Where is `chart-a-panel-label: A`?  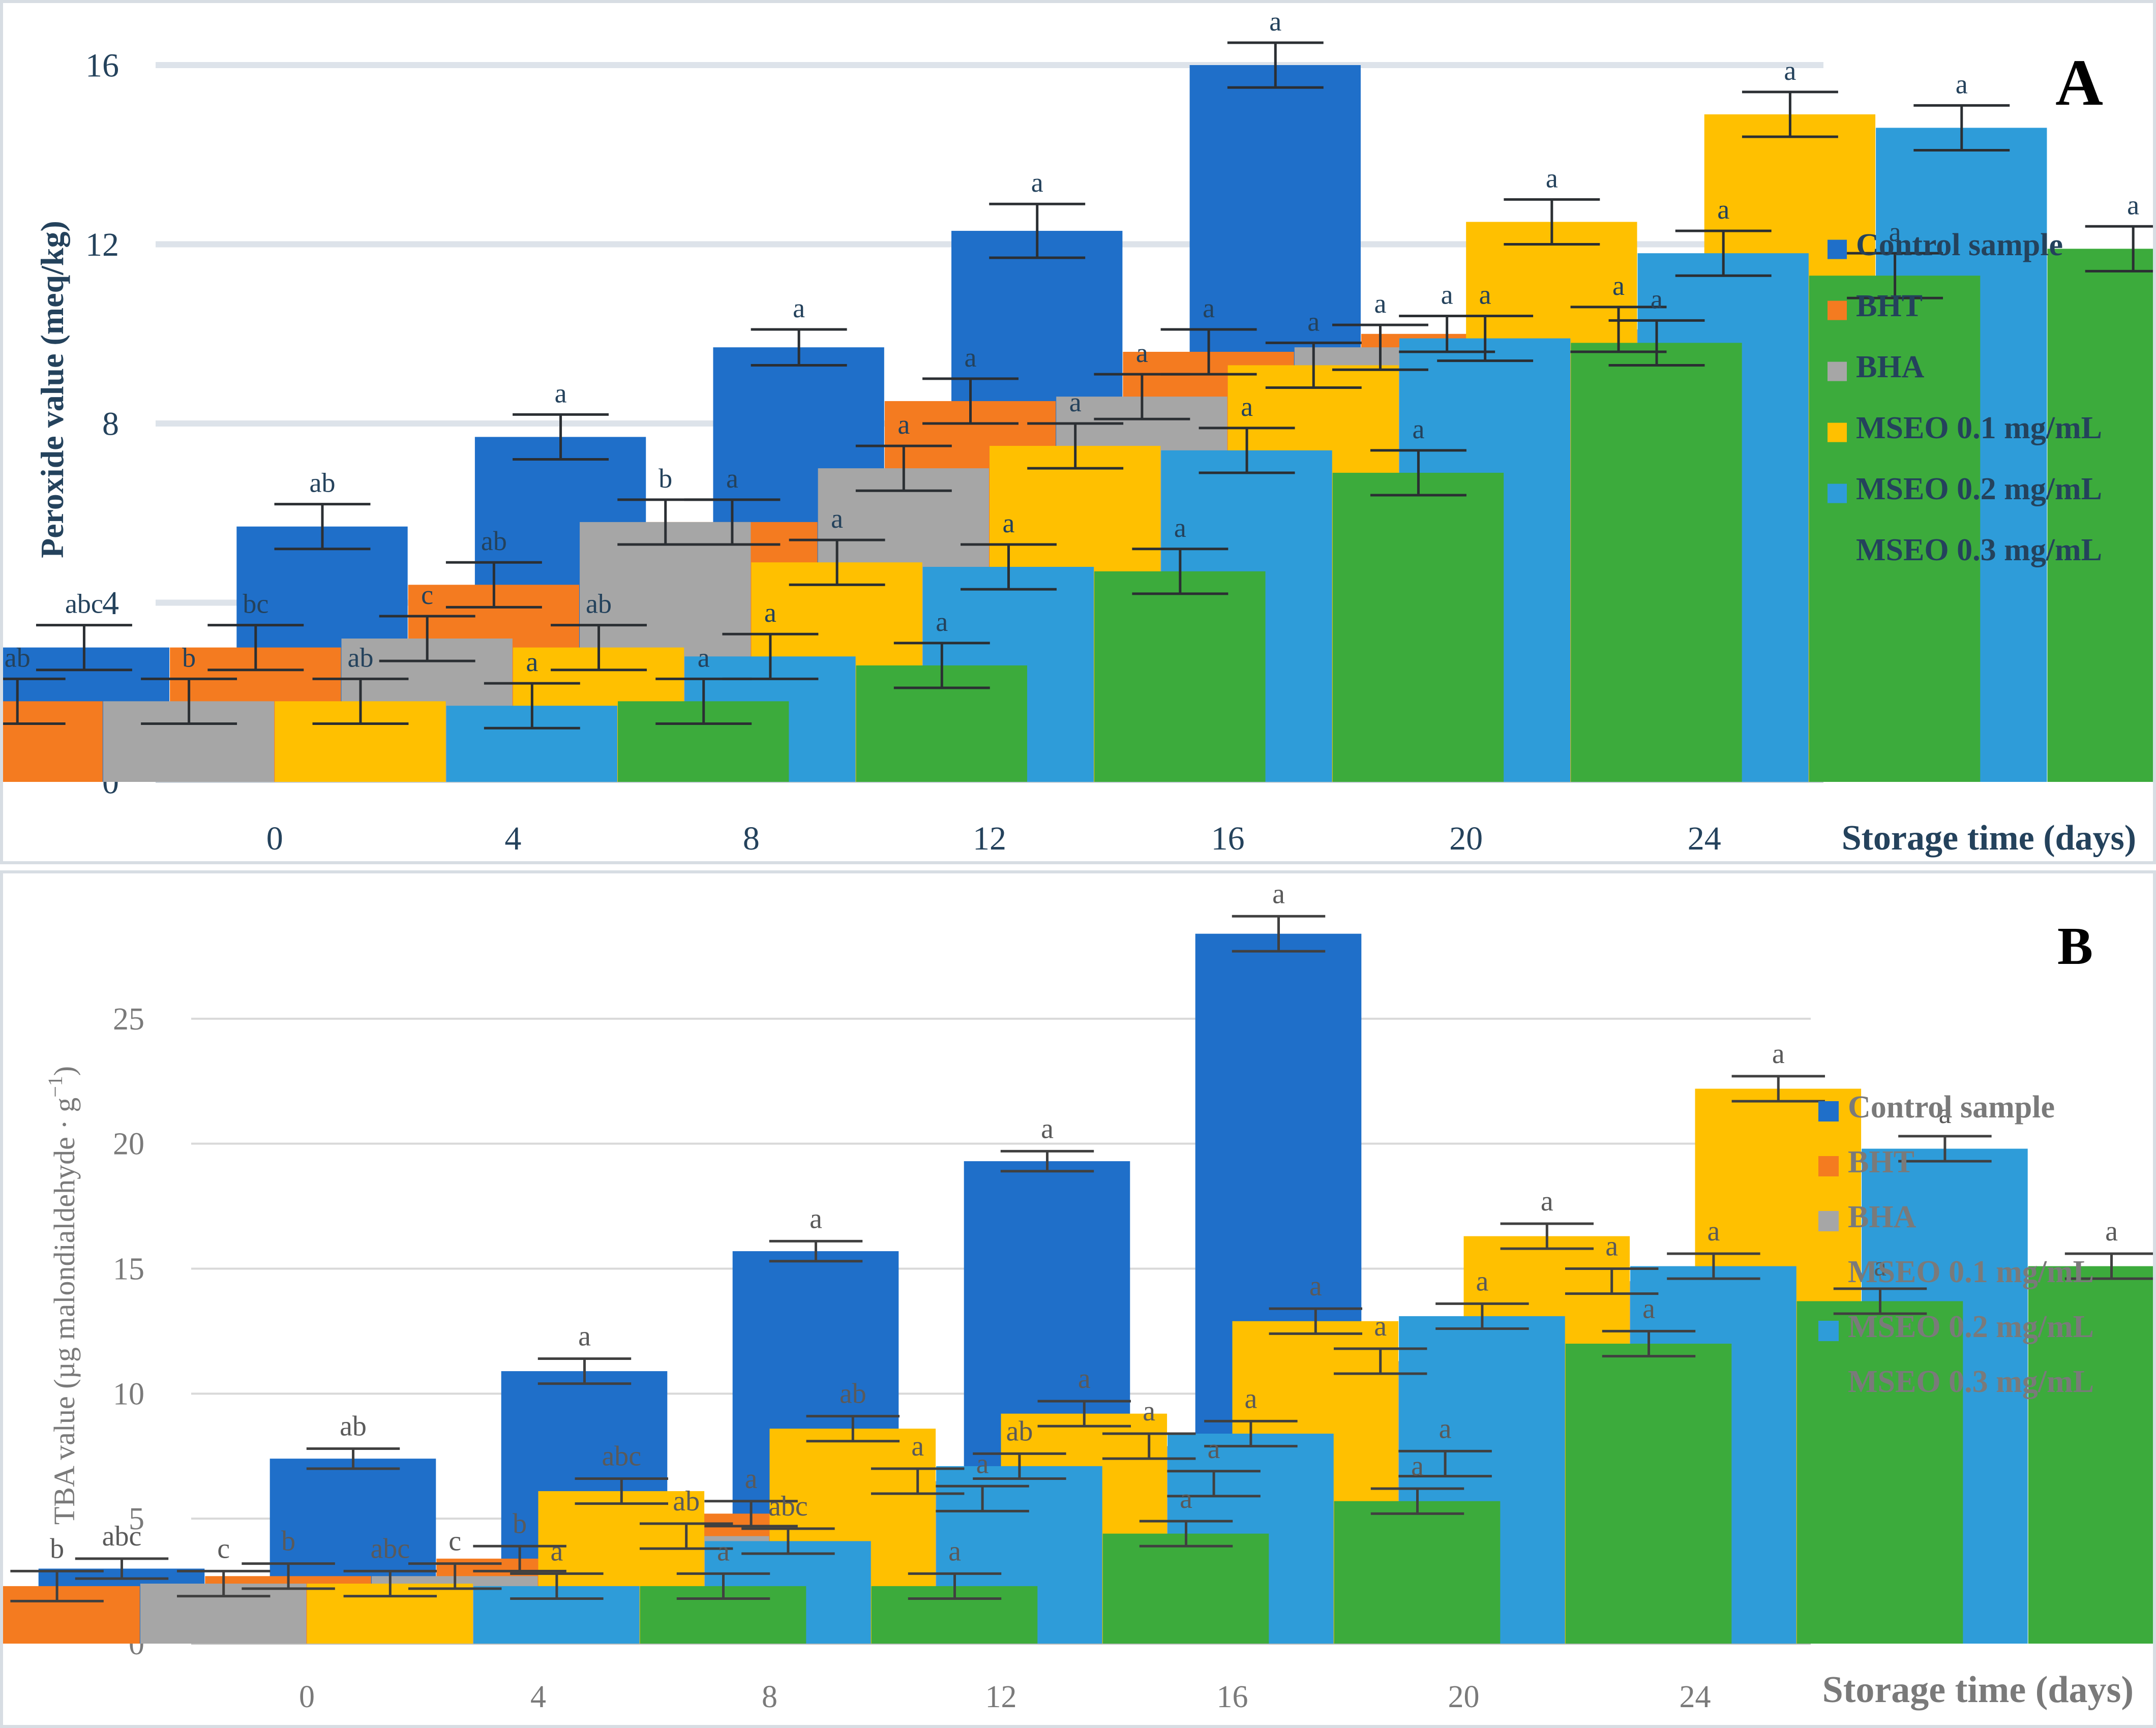
chart-a-panel-label: A is located at coordinates (2079, 82).